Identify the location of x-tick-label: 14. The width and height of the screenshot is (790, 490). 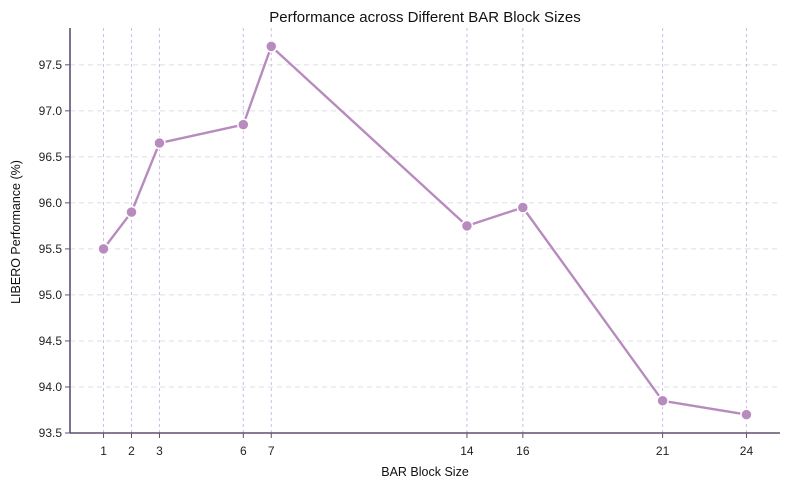
(467, 451).